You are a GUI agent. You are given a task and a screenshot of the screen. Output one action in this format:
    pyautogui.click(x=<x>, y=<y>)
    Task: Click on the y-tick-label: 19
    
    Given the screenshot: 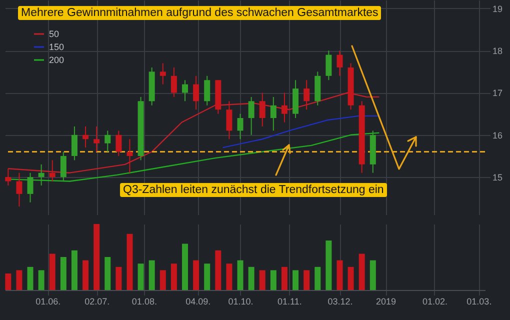 What is the action you would take?
    pyautogui.click(x=497, y=9)
    